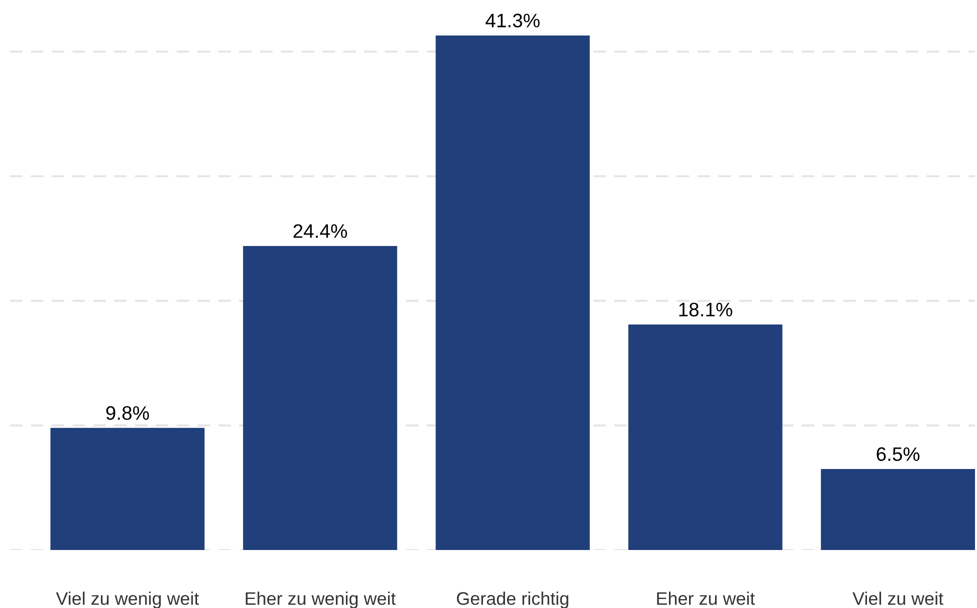  Describe the element at coordinates (127, 413) in the screenshot. I see `data-label: 9.8%` at that location.